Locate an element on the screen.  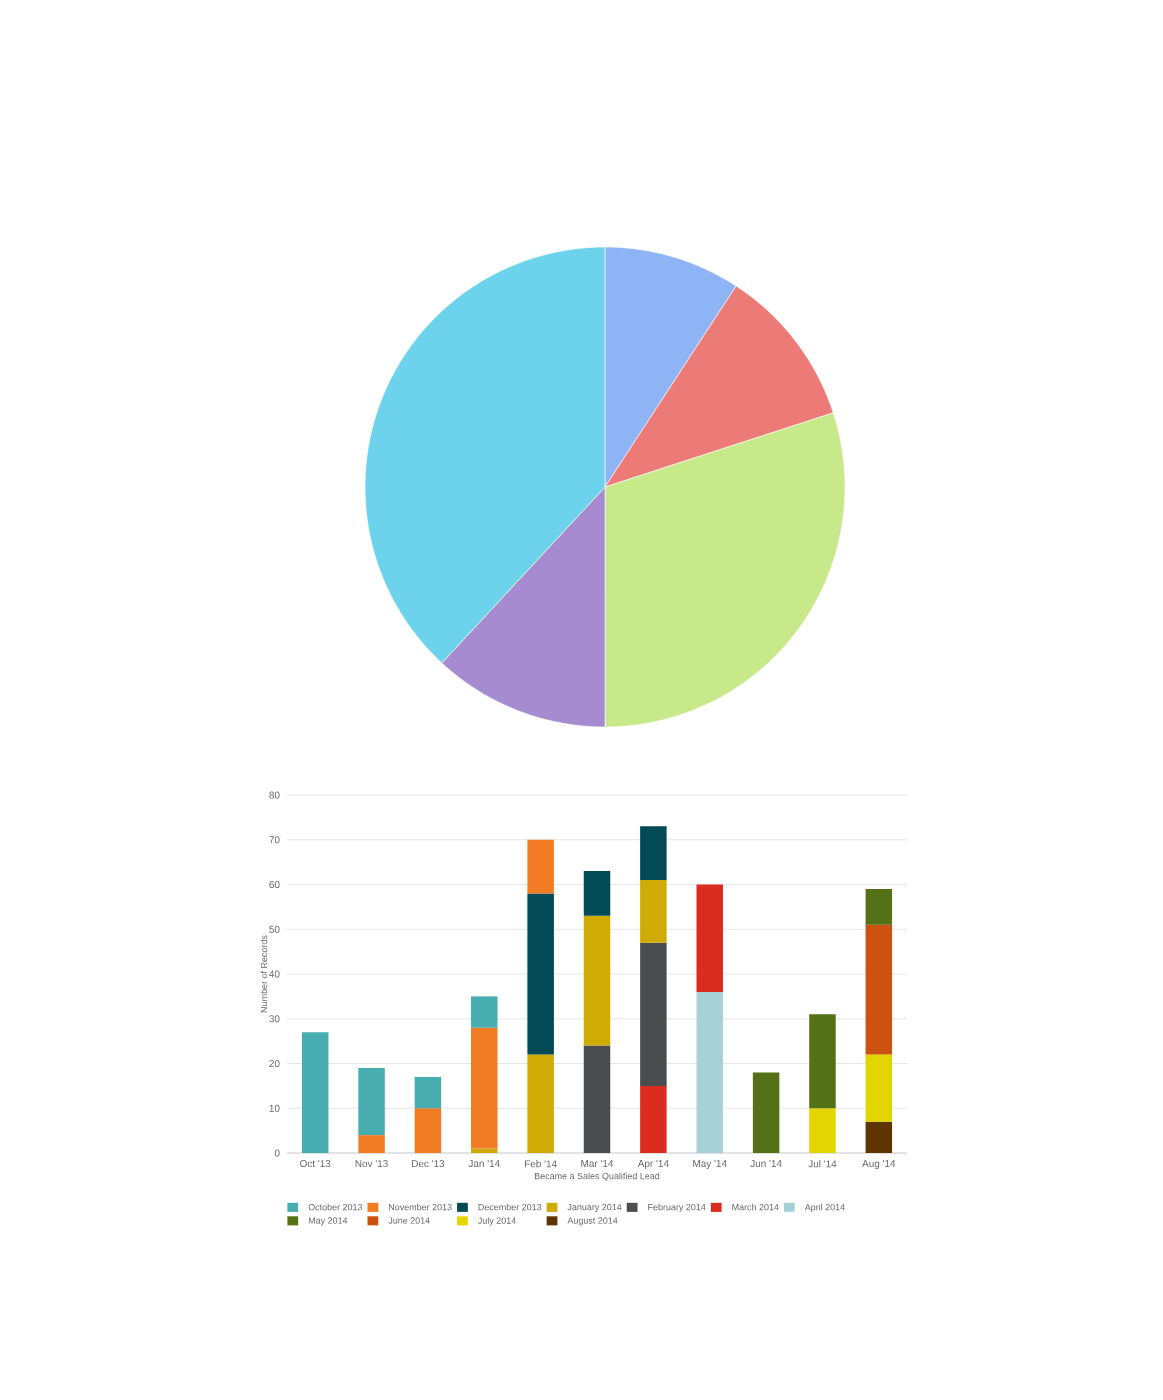
legend-label: April 2014 is located at coordinates (824, 1208).